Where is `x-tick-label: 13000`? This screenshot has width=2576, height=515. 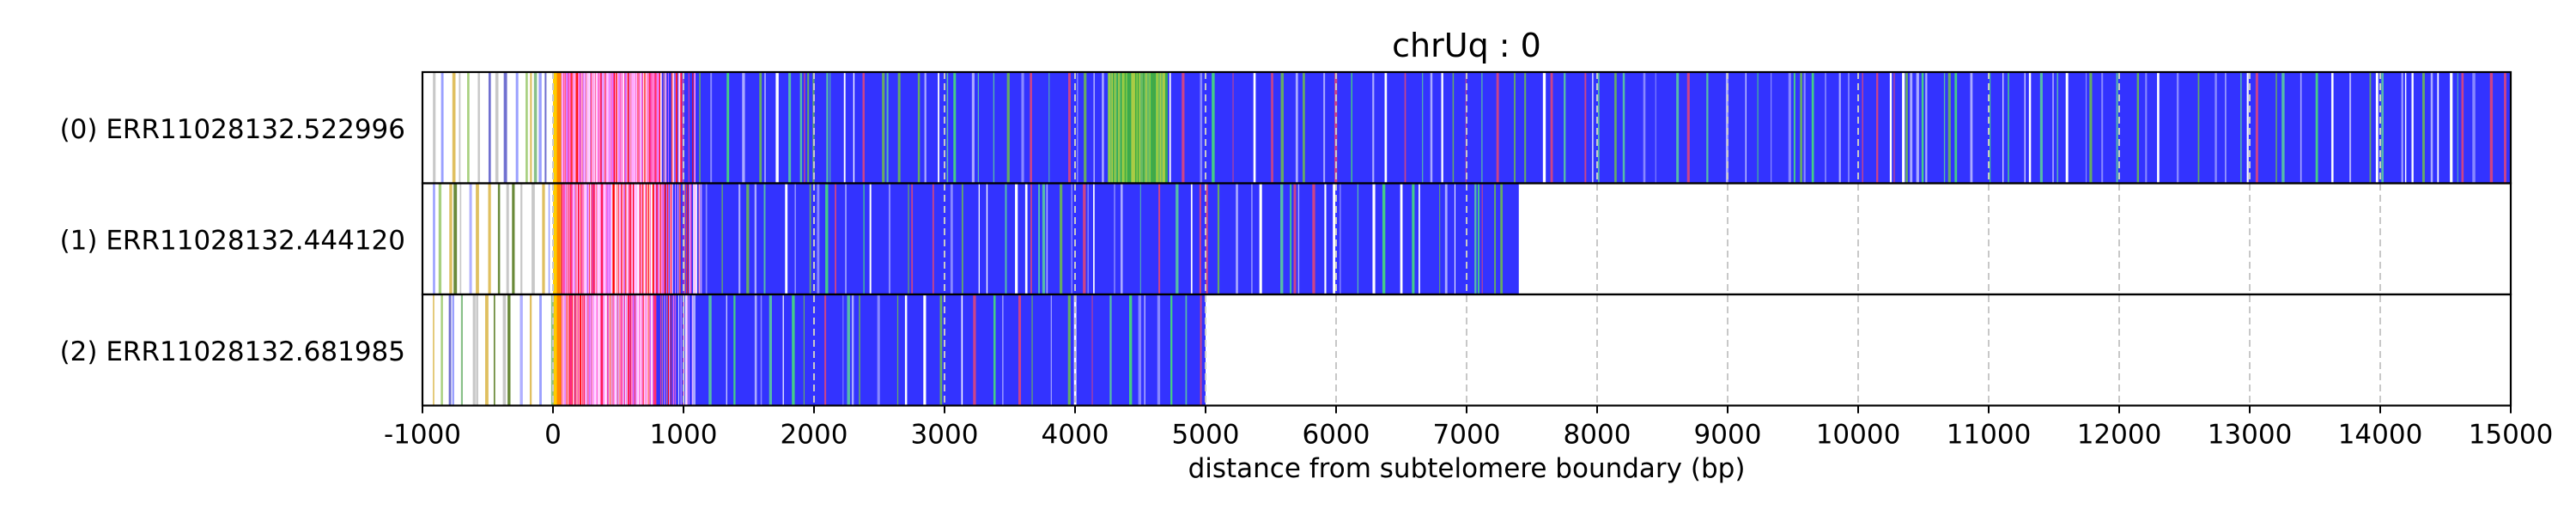
x-tick-label: 13000 is located at coordinates (2251, 435).